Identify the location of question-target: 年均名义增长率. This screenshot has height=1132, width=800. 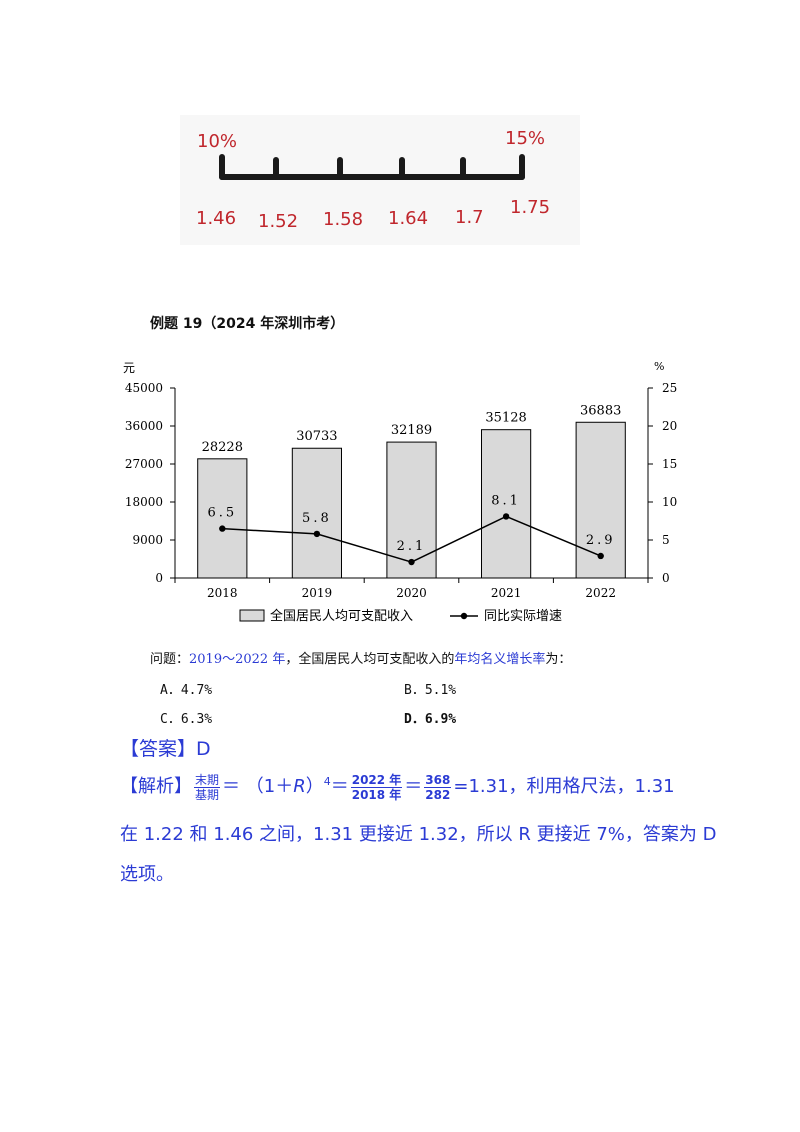
(500, 659).